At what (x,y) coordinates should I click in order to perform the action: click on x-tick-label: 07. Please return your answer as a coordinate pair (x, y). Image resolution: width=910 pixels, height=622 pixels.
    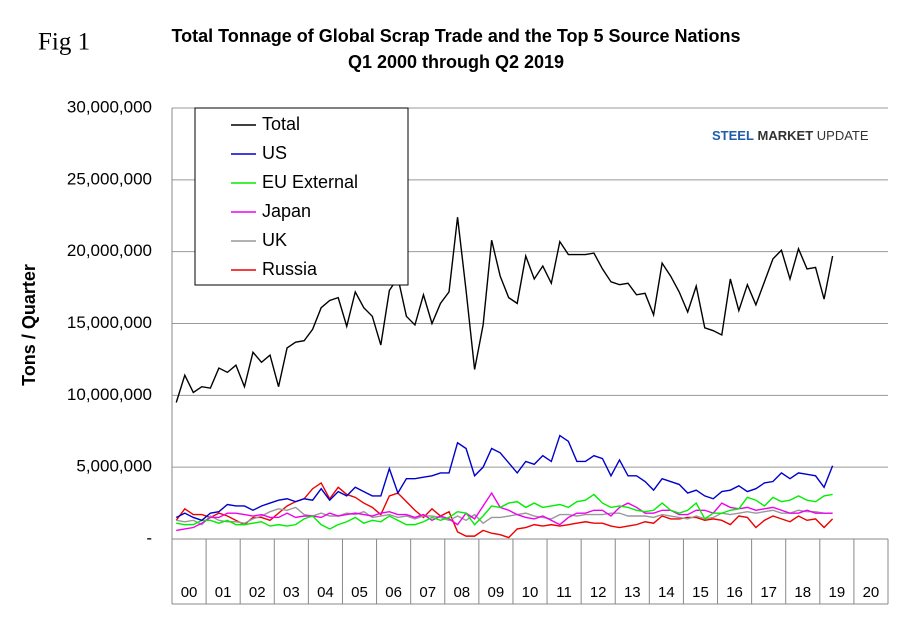
    Looking at the image, I should click on (427, 592).